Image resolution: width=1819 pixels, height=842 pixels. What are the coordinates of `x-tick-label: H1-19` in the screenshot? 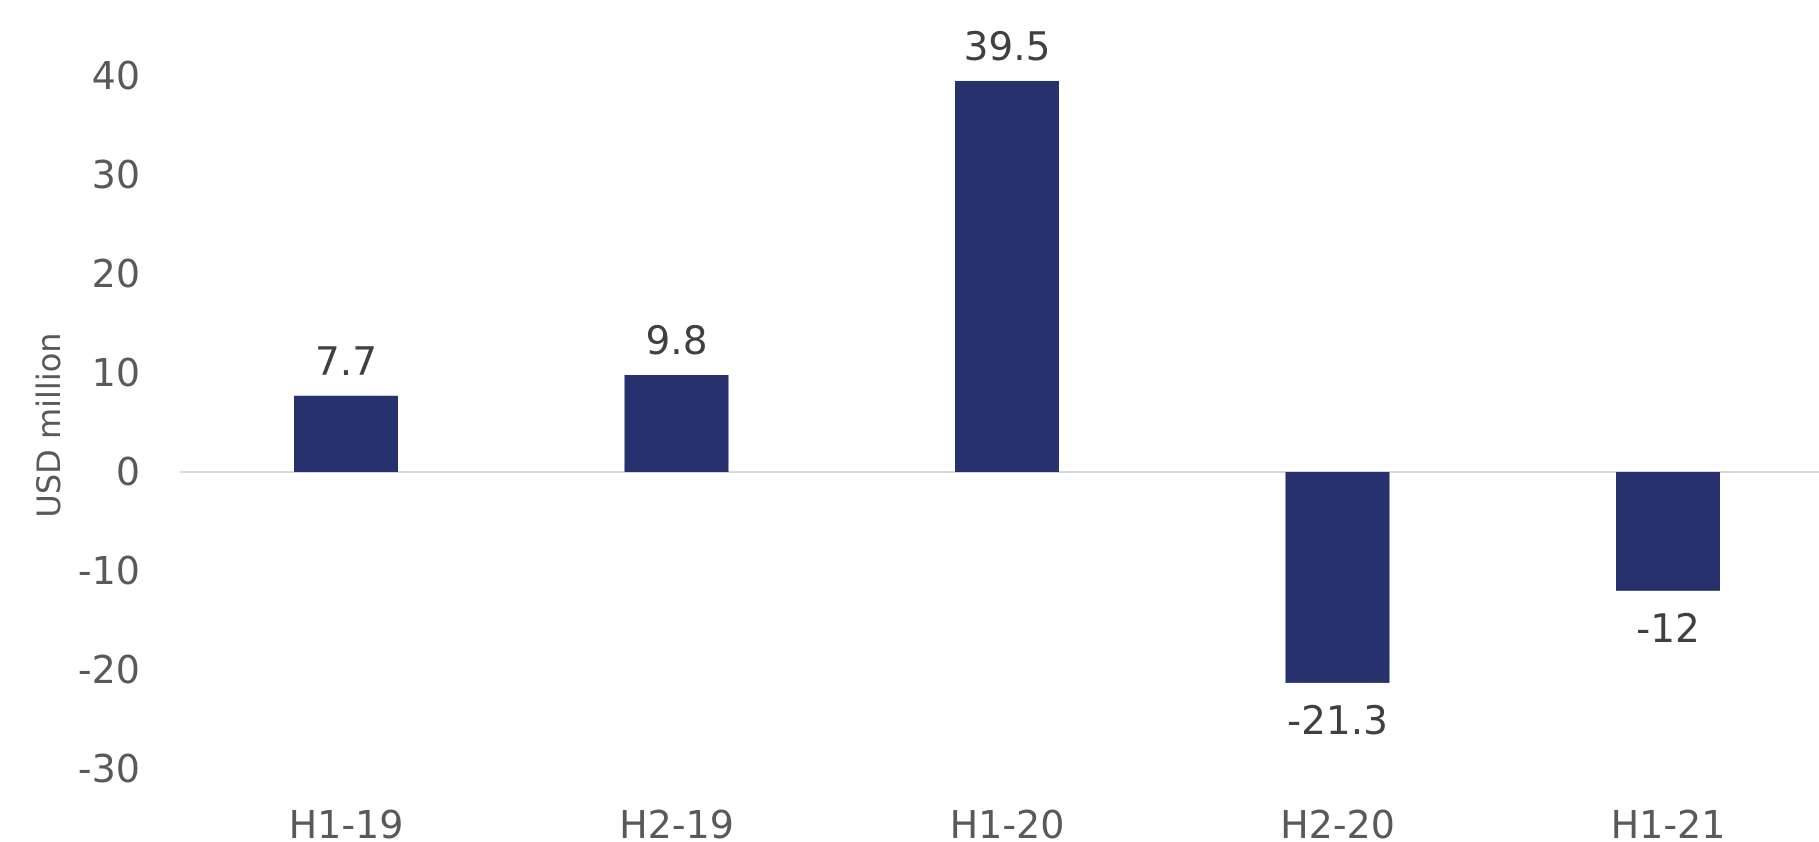 It's located at (346, 822).